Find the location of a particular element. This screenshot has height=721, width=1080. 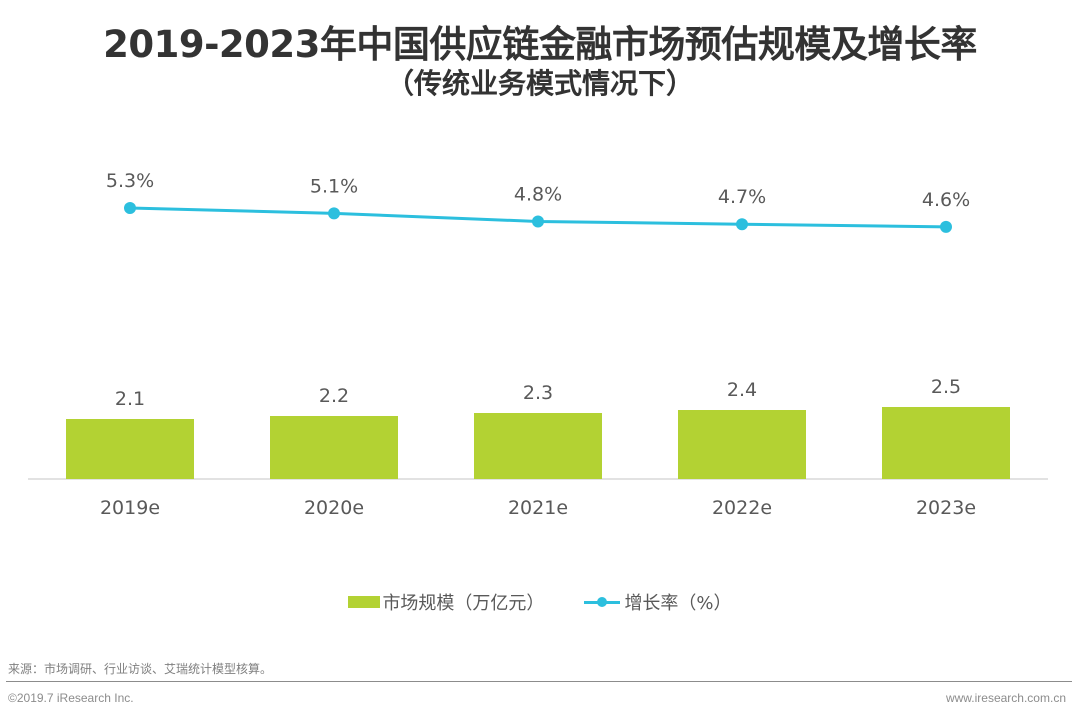

legend-label-market-size: 市场规模（万亿元） is located at coordinates (463, 603).